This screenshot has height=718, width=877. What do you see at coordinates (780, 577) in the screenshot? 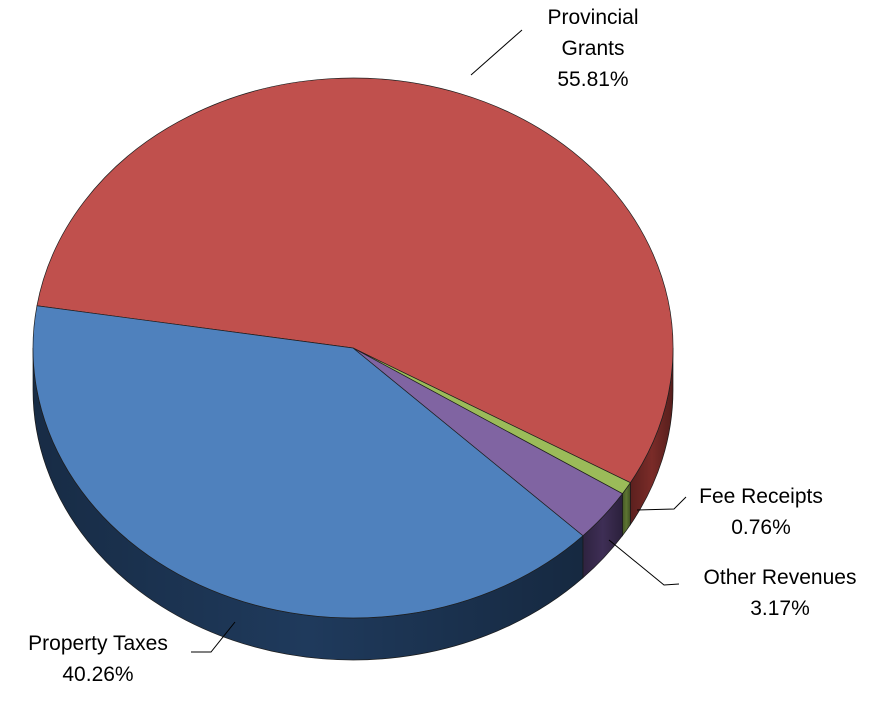
I see `category-label-other-revenues: Other Revenues` at bounding box center [780, 577].